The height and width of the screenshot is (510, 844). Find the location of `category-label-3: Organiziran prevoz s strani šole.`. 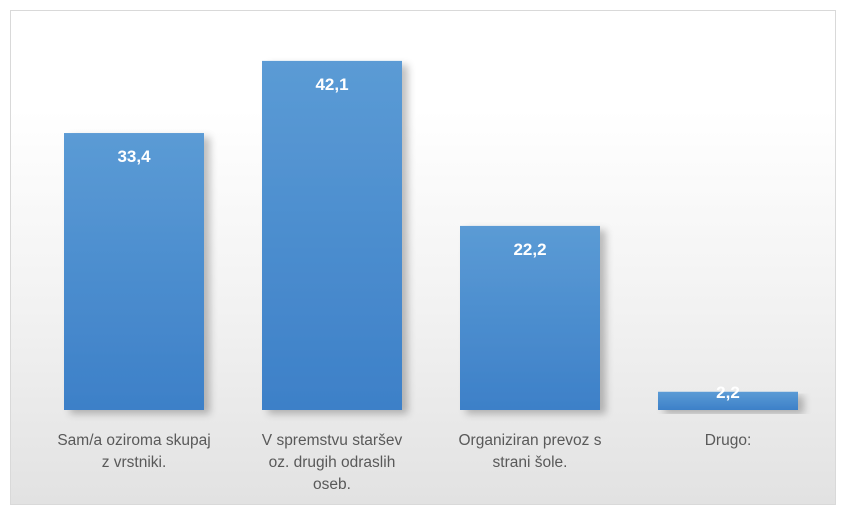

category-label-3: Organiziran prevoz s strani šole. is located at coordinates (529, 451).